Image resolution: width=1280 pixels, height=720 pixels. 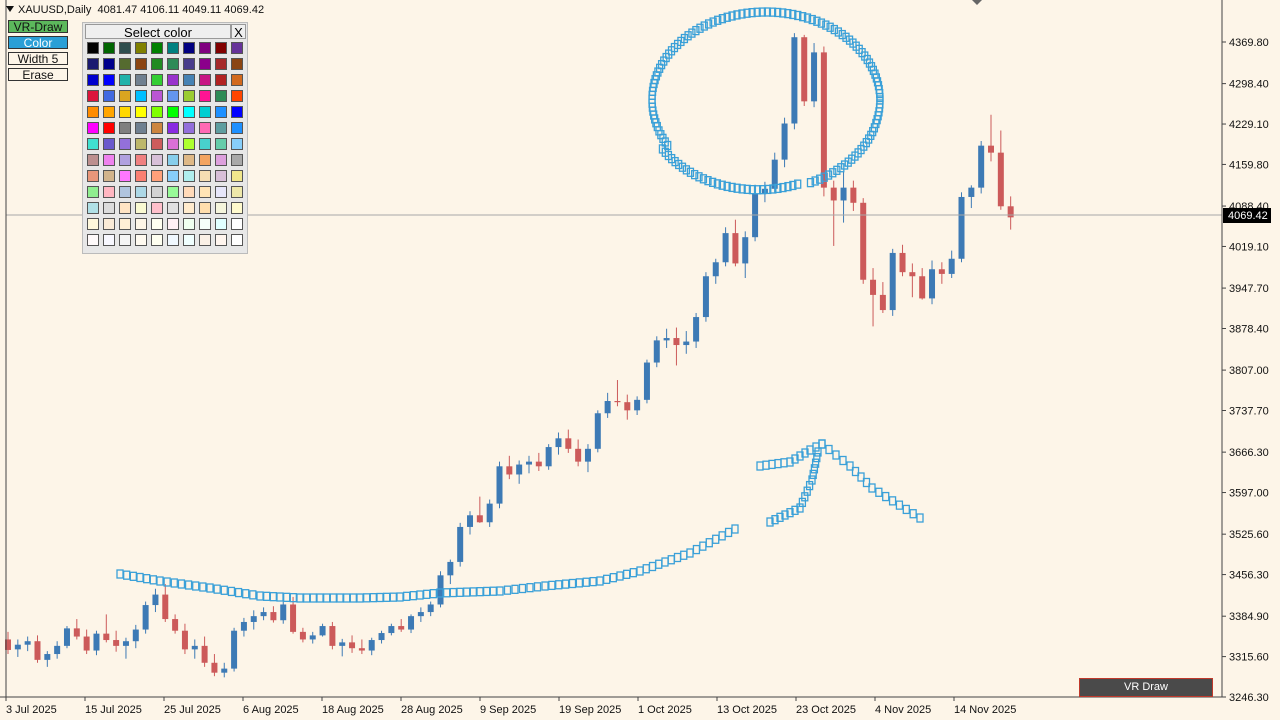 I want to click on palette-close-button: X, so click(x=238, y=32).